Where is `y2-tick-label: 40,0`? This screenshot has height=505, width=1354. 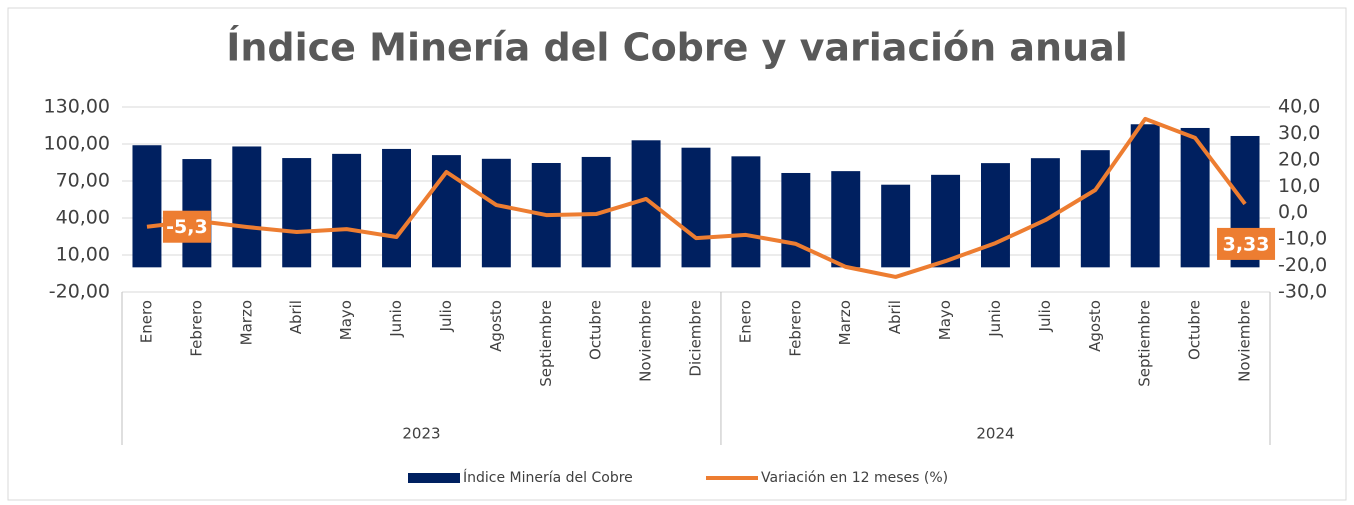 y2-tick-label: 40,0 is located at coordinates (1299, 107).